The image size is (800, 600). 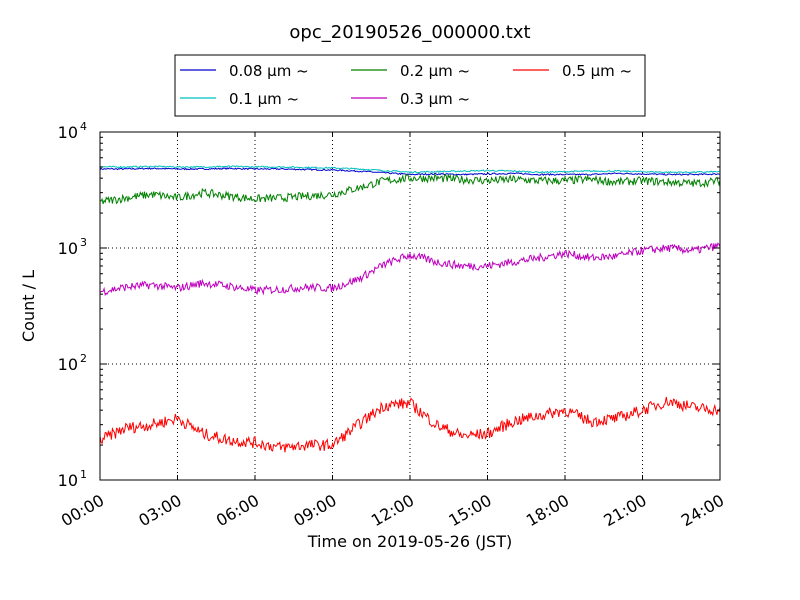 I want to click on x-tick-label: 24:00, so click(x=702, y=511).